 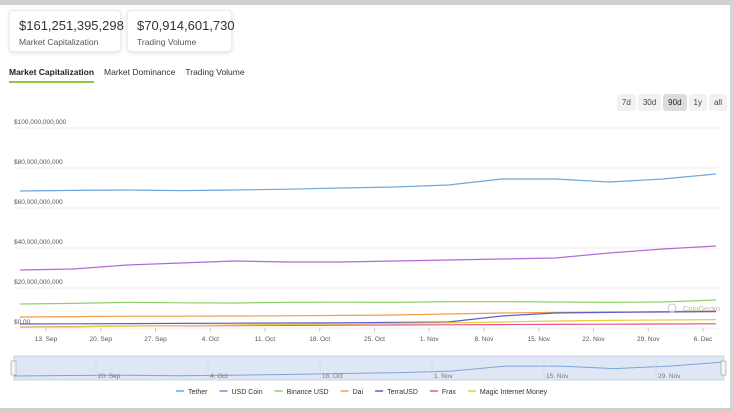 I want to click on navigator-tick-label: 29. Nov, so click(x=669, y=376).